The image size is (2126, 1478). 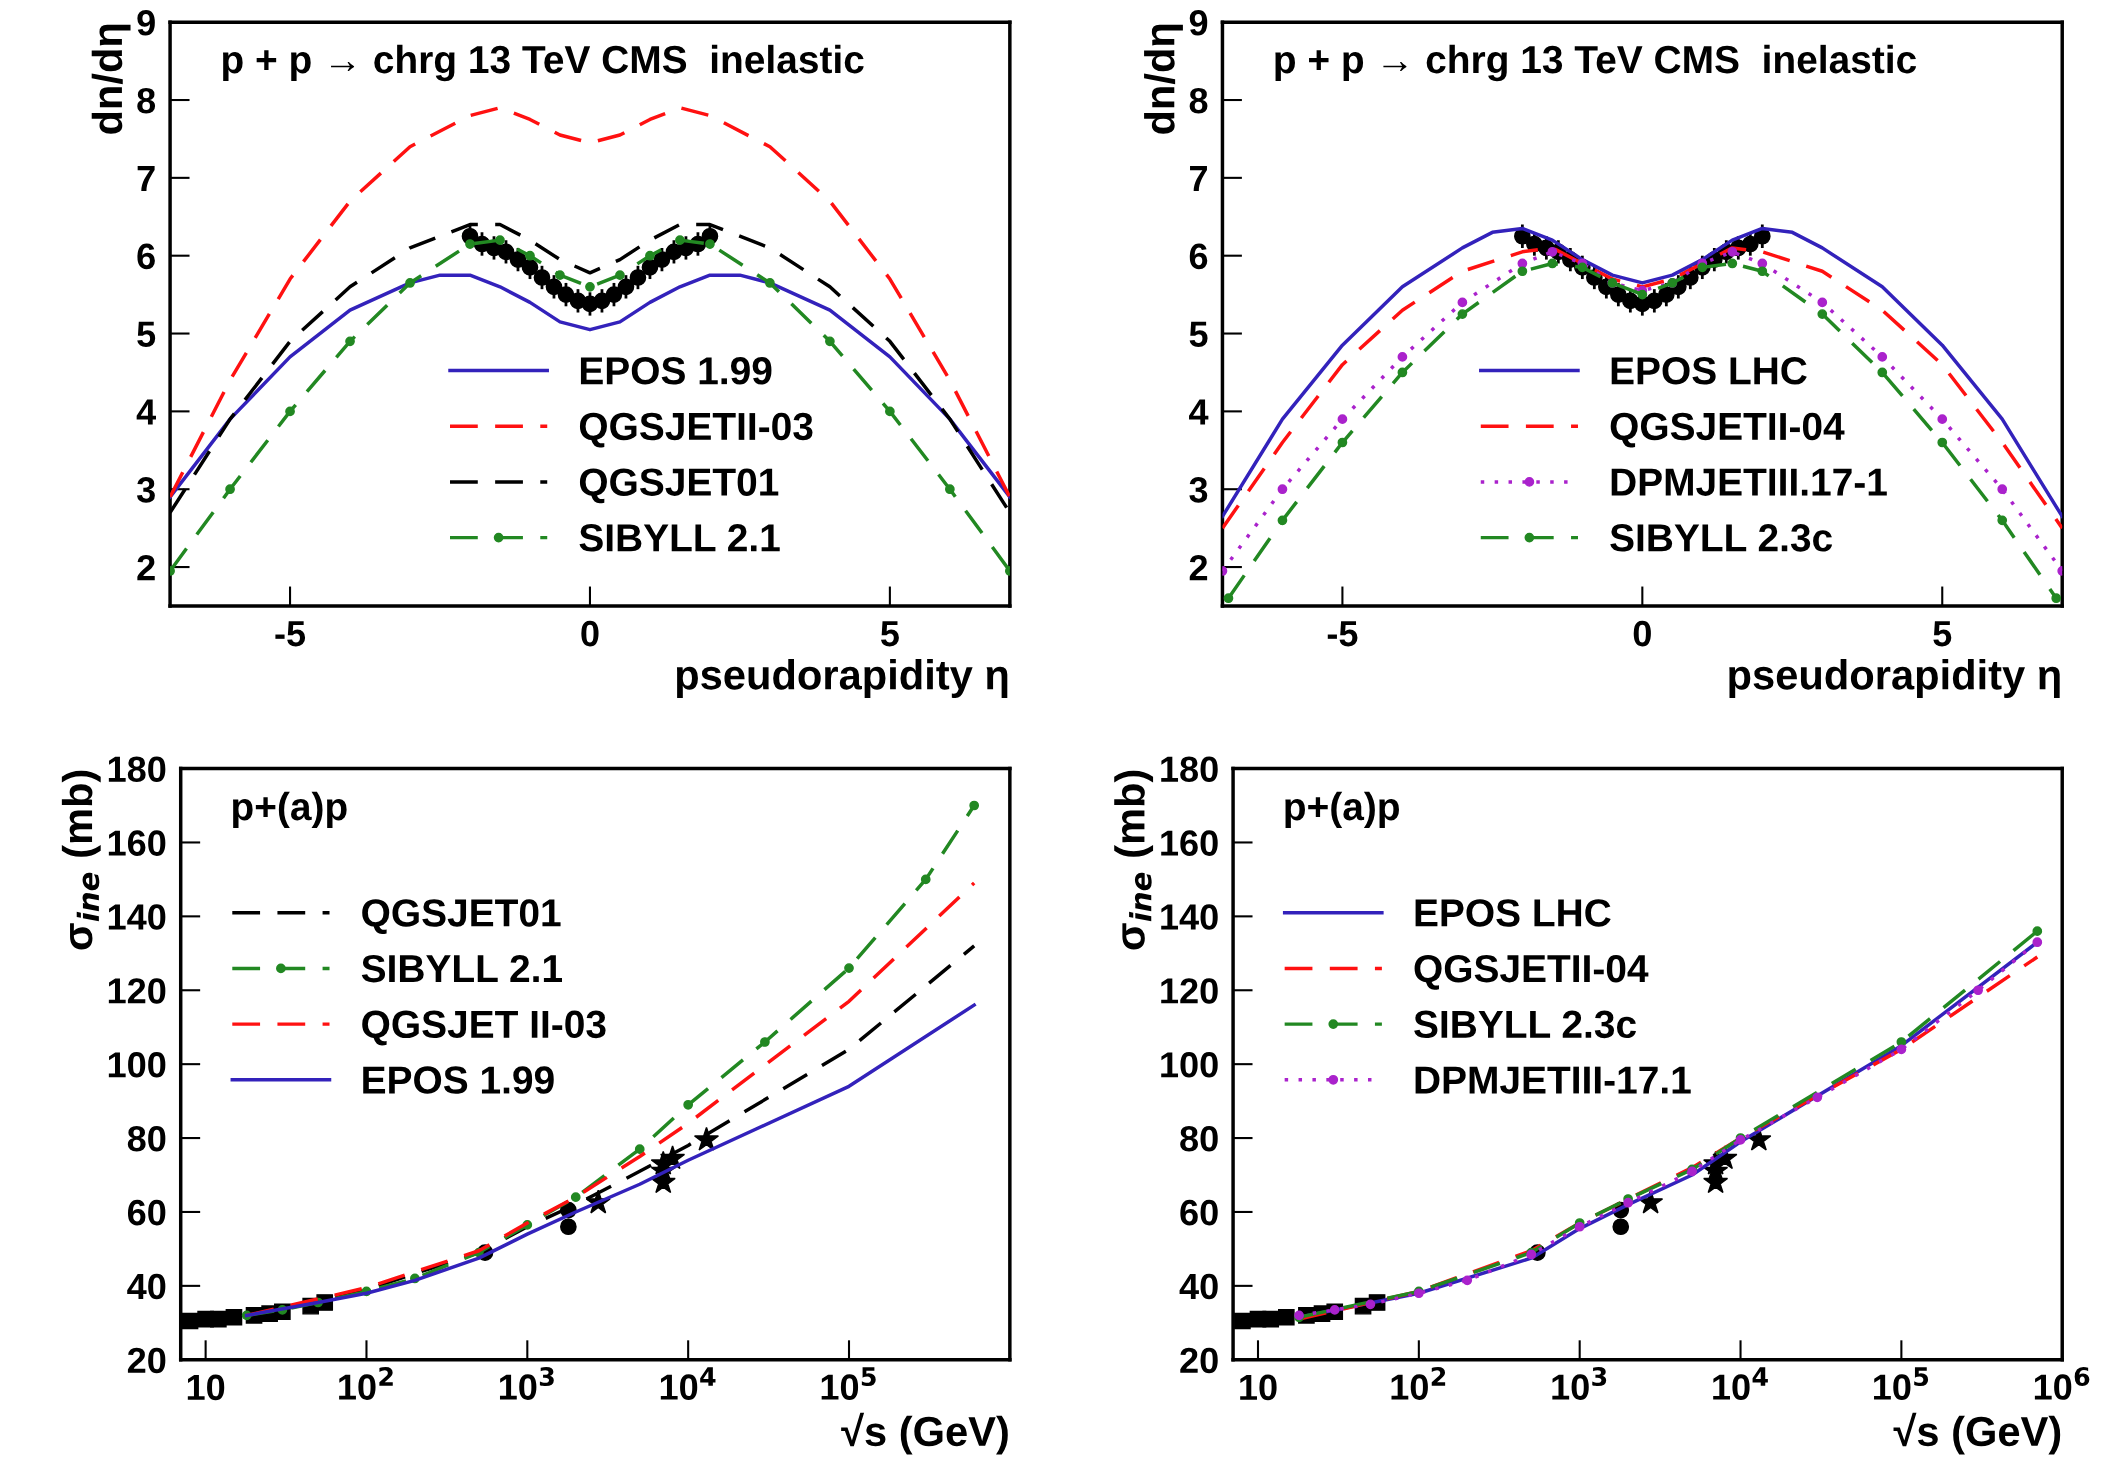 I want to click on legend-label: DPMJETIII-17.1, so click(x=1553, y=1080).